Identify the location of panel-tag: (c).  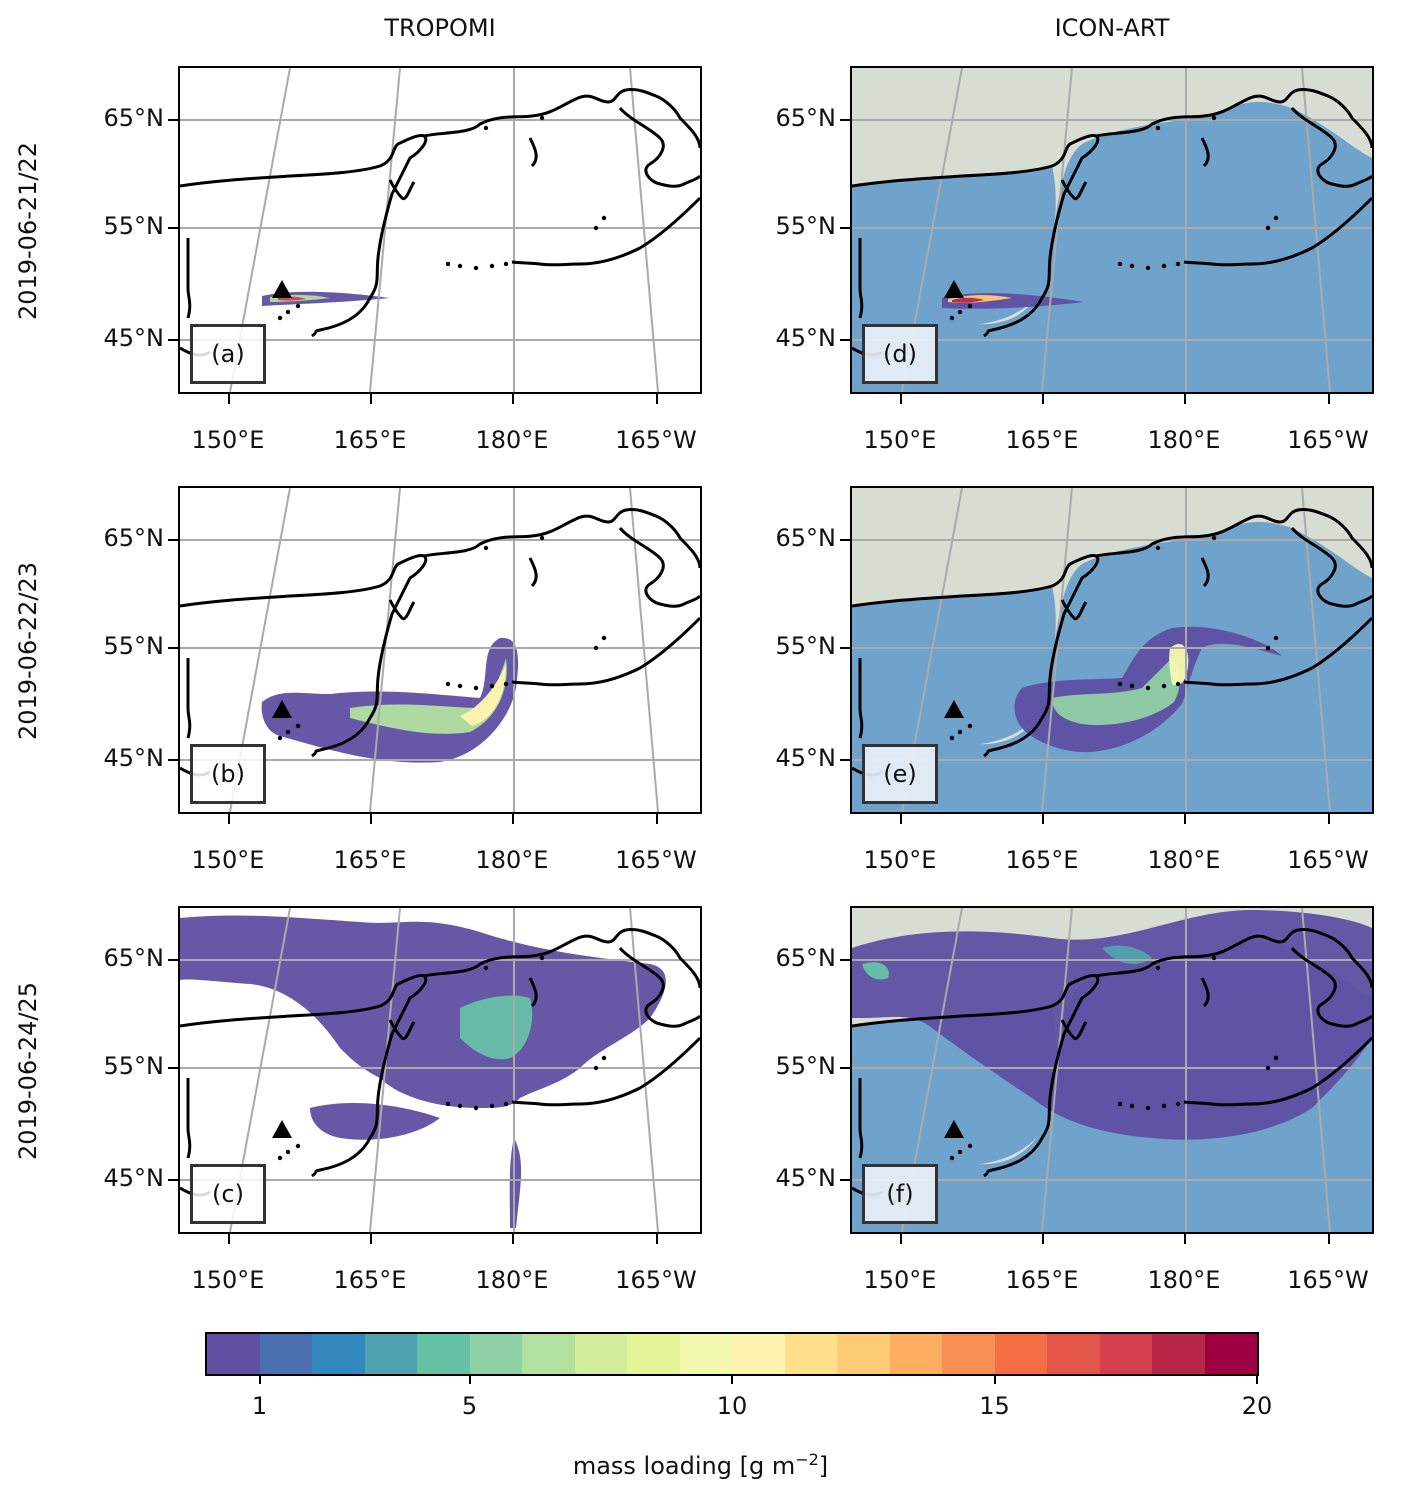
(228, 1194).